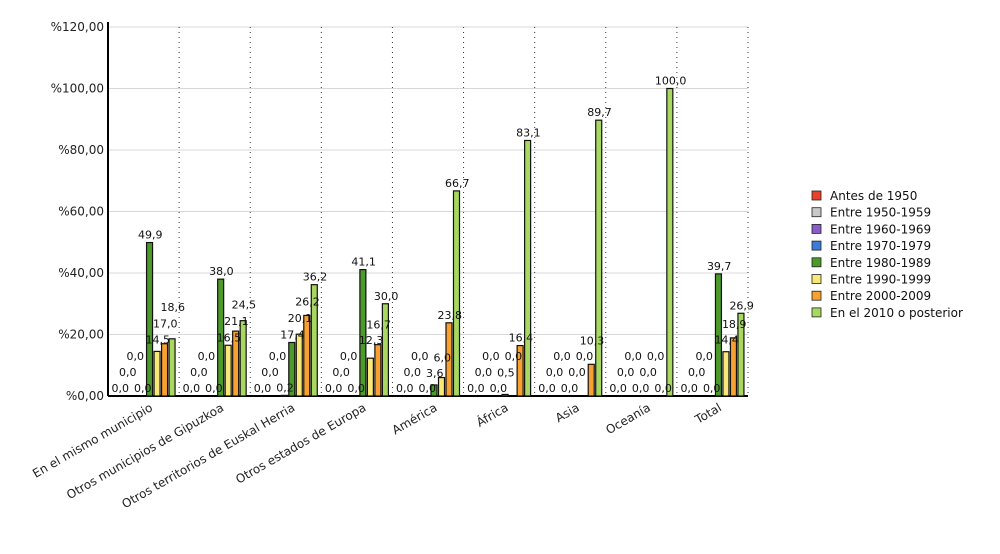 This screenshot has width=1000, height=554. Describe the element at coordinates (506, 372) in the screenshot. I see `data-label: 0,5` at that location.